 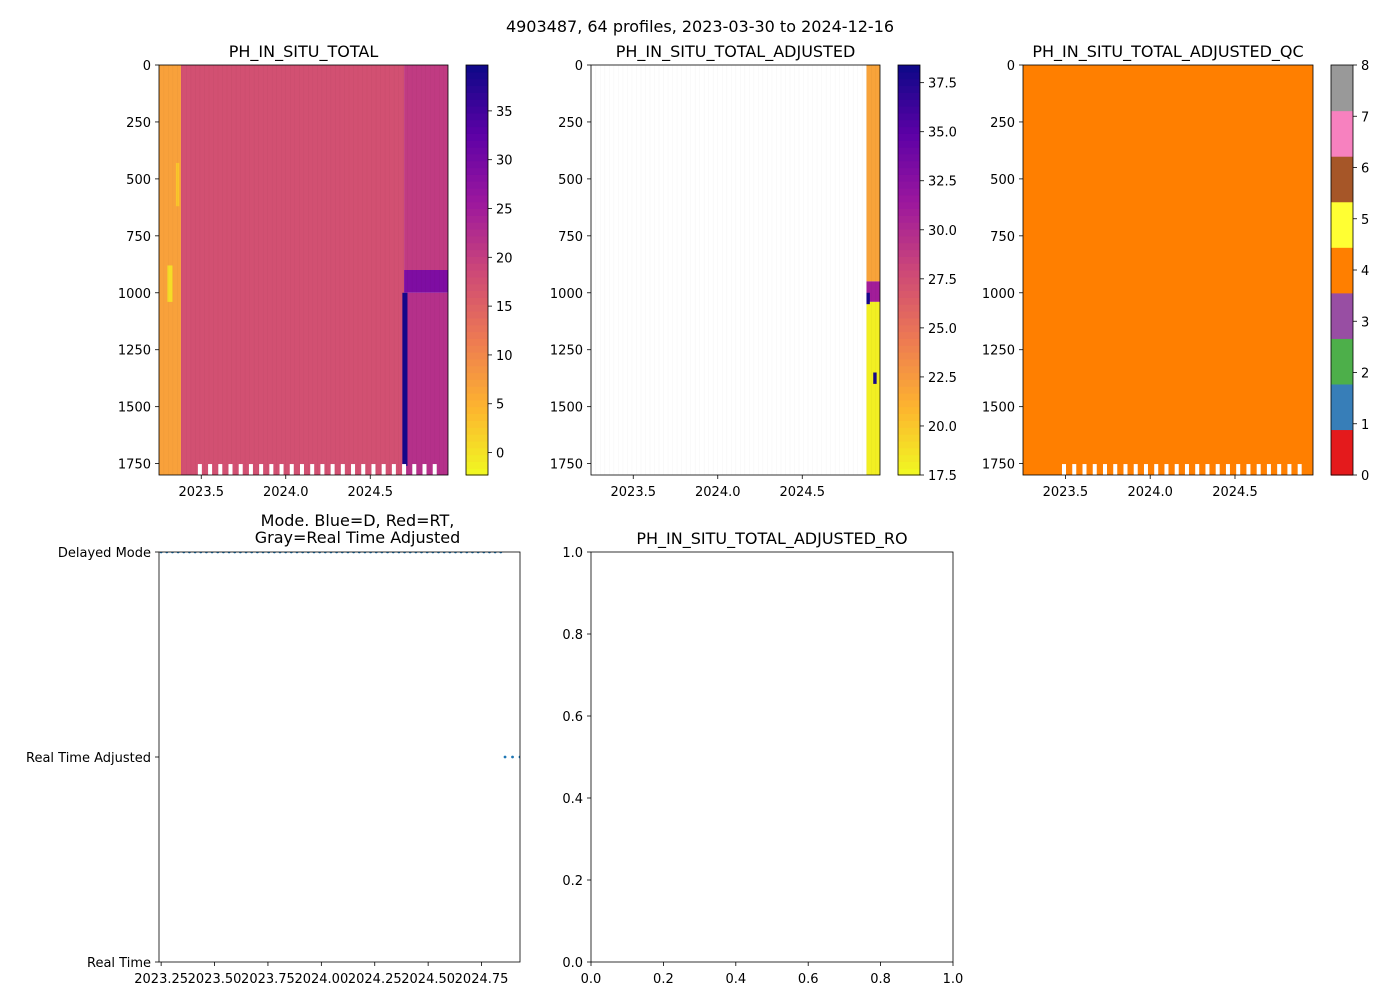 What do you see at coordinates (504, 307) in the screenshot?
I see `ph-total-colorbar-tick-label: 15` at bounding box center [504, 307].